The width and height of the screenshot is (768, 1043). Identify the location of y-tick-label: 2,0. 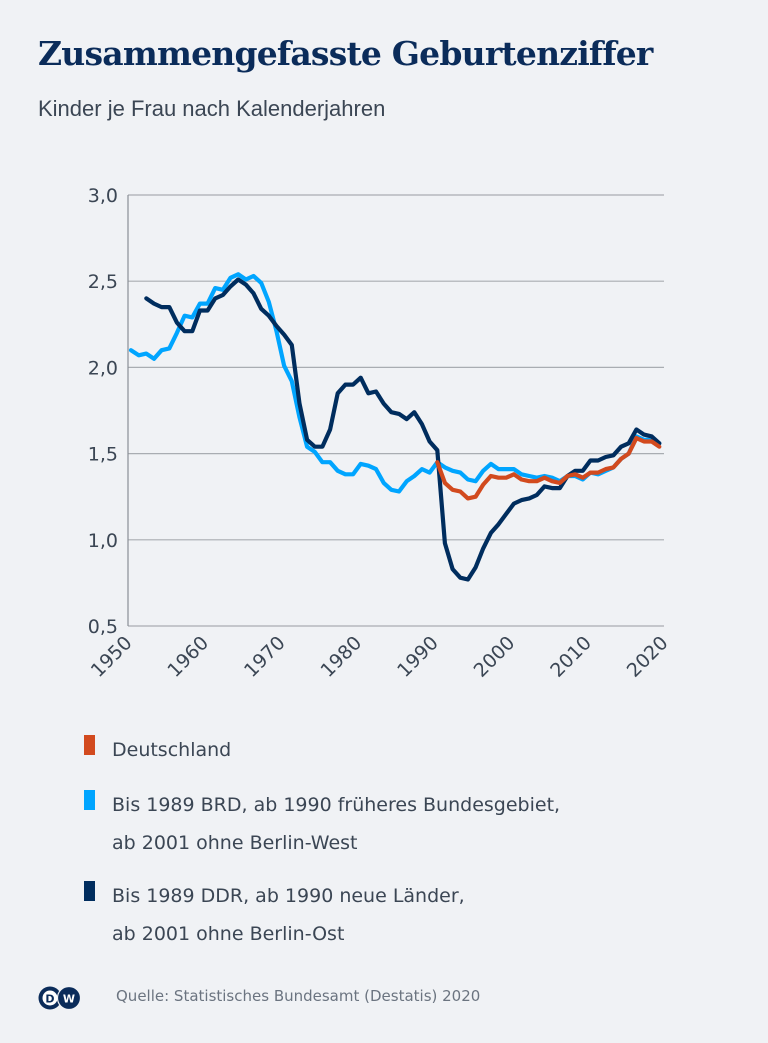
(103, 368).